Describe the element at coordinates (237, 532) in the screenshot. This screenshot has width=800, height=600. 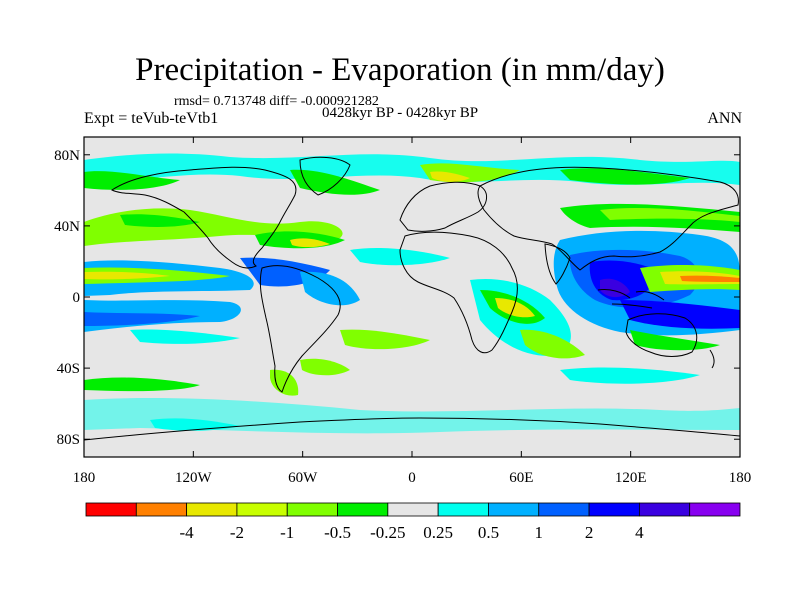
I see `colorbar-label: -2` at that location.